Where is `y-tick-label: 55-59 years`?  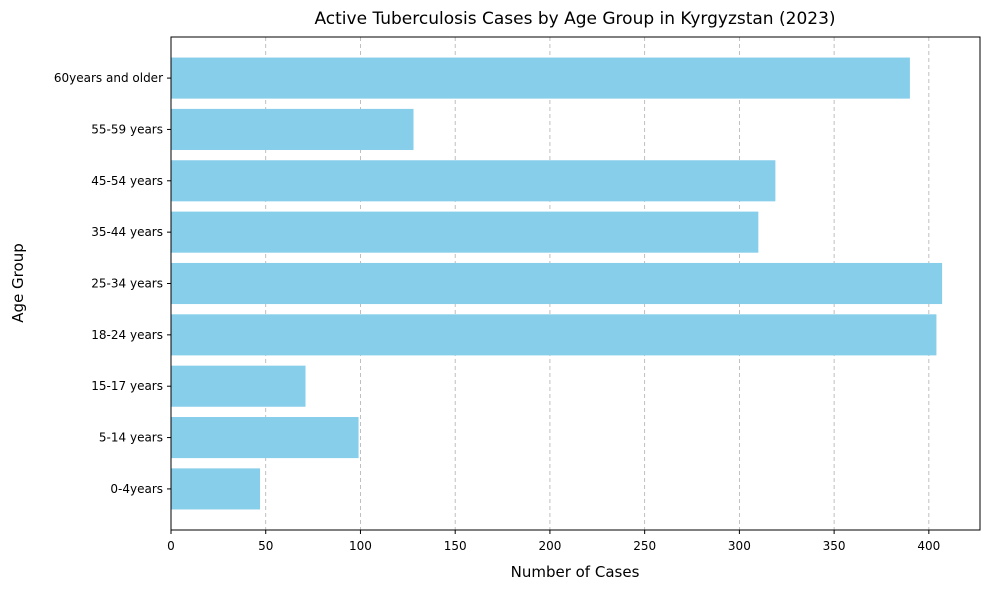
y-tick-label: 55-59 years is located at coordinates (127, 129).